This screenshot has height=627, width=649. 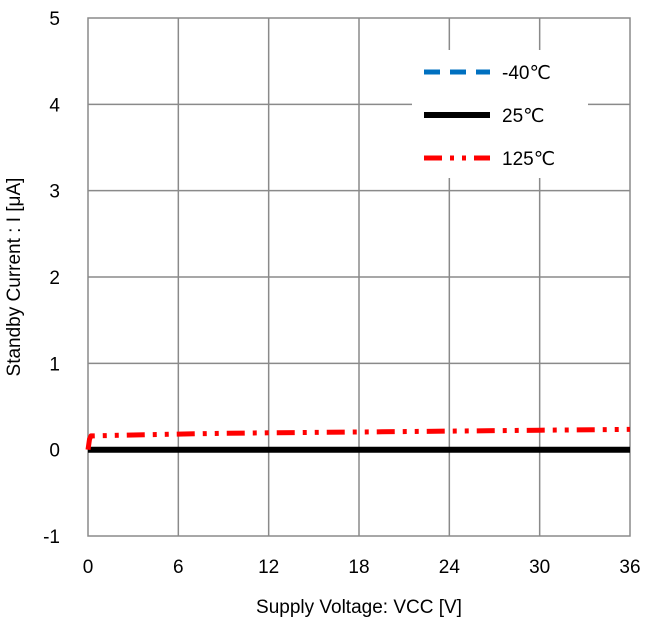 I want to click on y-tick-label: 1, so click(x=54, y=364).